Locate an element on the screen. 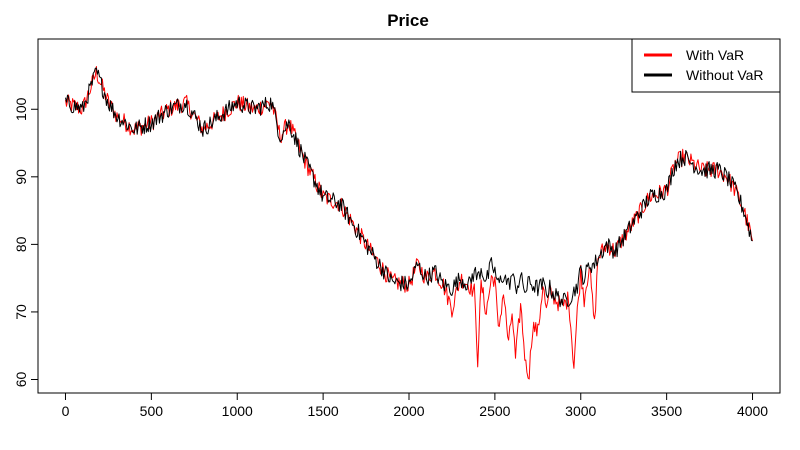  x-tick-label-0: 0 is located at coordinates (66, 411).